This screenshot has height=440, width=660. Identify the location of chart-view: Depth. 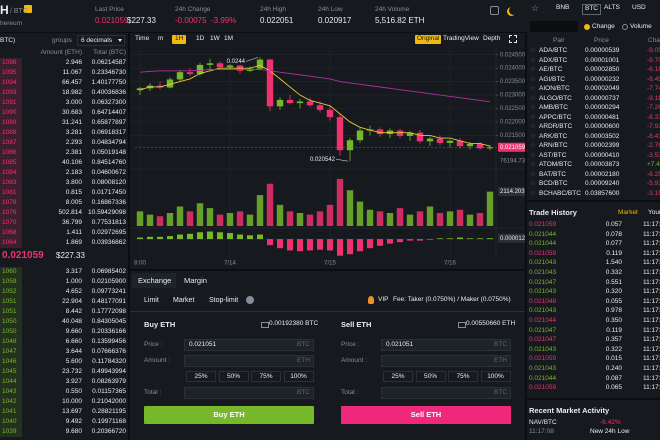
(492, 38).